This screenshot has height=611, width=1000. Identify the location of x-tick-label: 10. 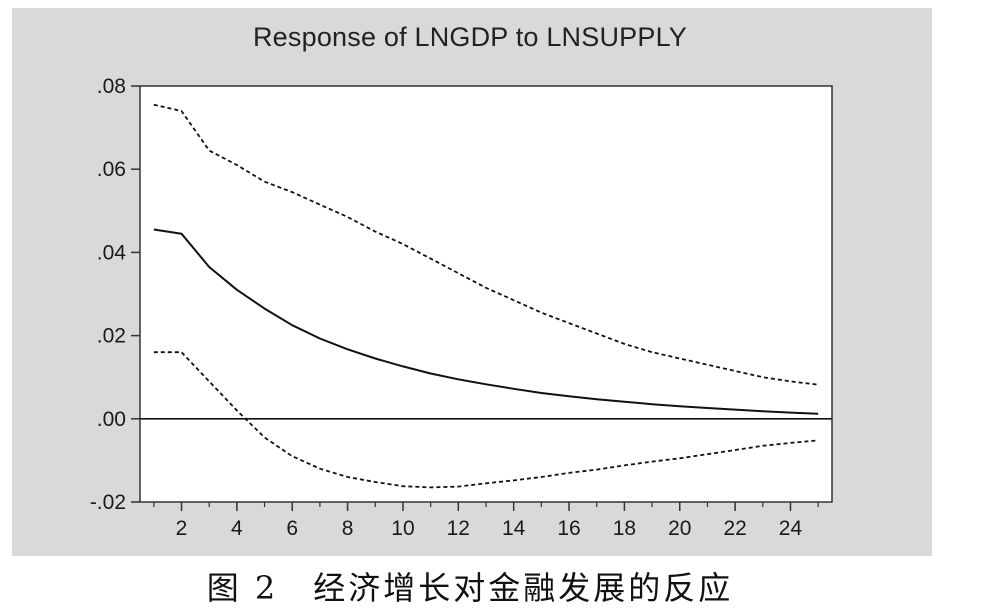
(402, 528).